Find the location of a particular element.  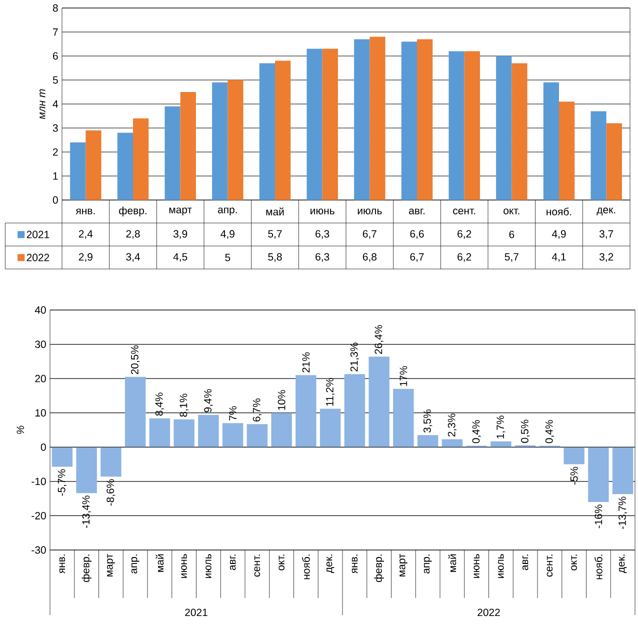

y-axis-title: % is located at coordinates (20, 430).